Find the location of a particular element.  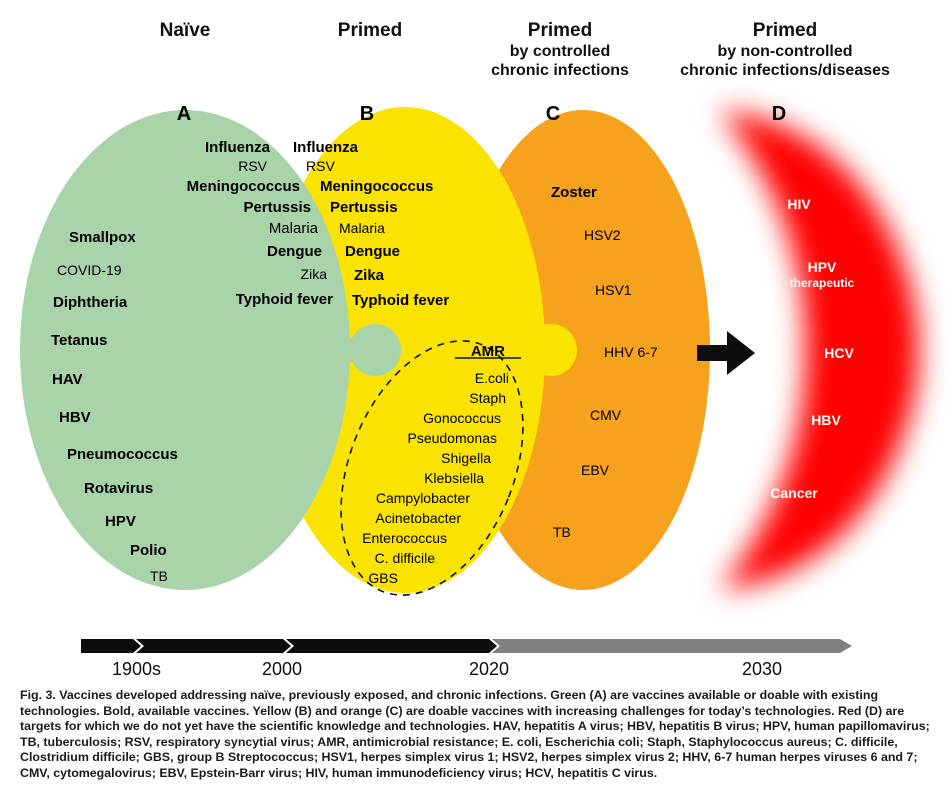

yellow-item: Malaria is located at coordinates (362, 228).